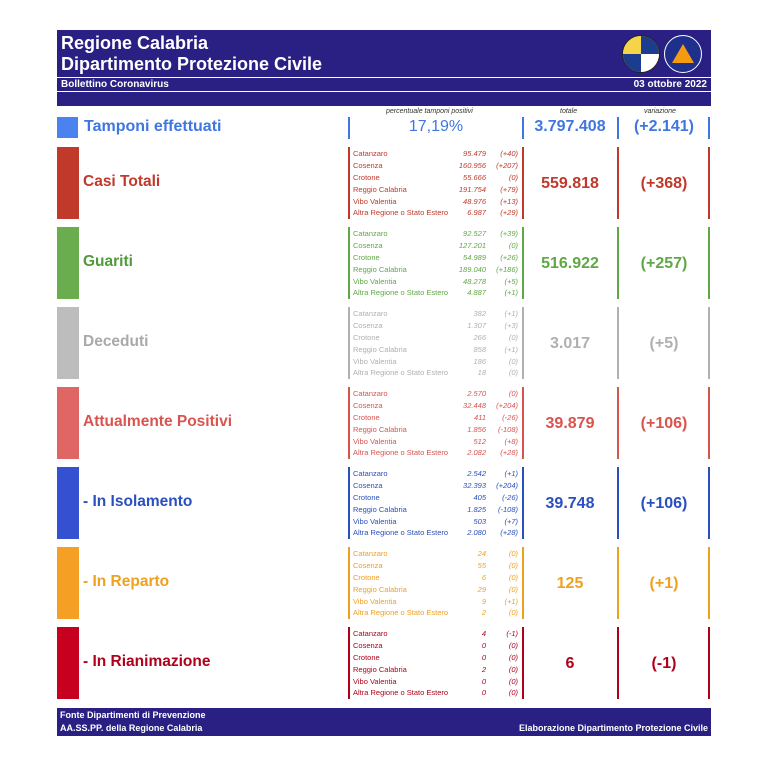 This screenshot has width=759, height=770. I want to click on province-row: Vibo Valentia 9 (+1), so click(437, 602).